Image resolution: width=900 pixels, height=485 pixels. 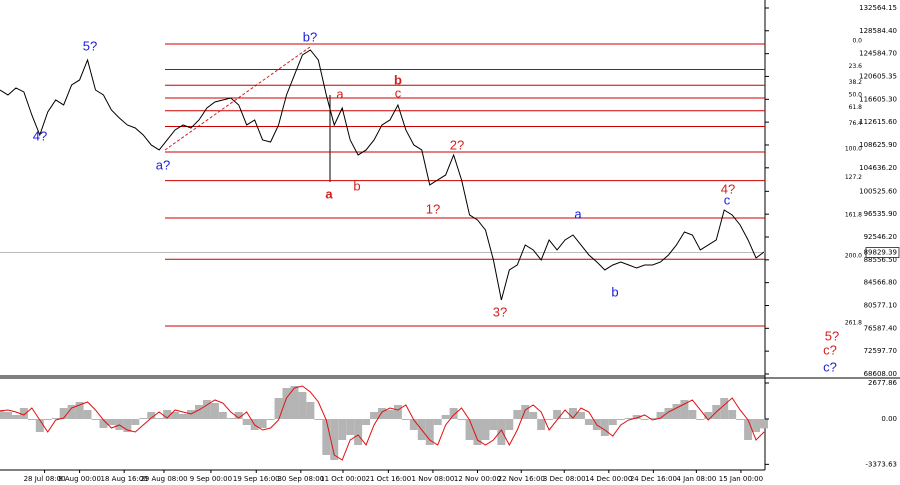 I want to click on fib-label: 38.2, so click(x=856, y=82).